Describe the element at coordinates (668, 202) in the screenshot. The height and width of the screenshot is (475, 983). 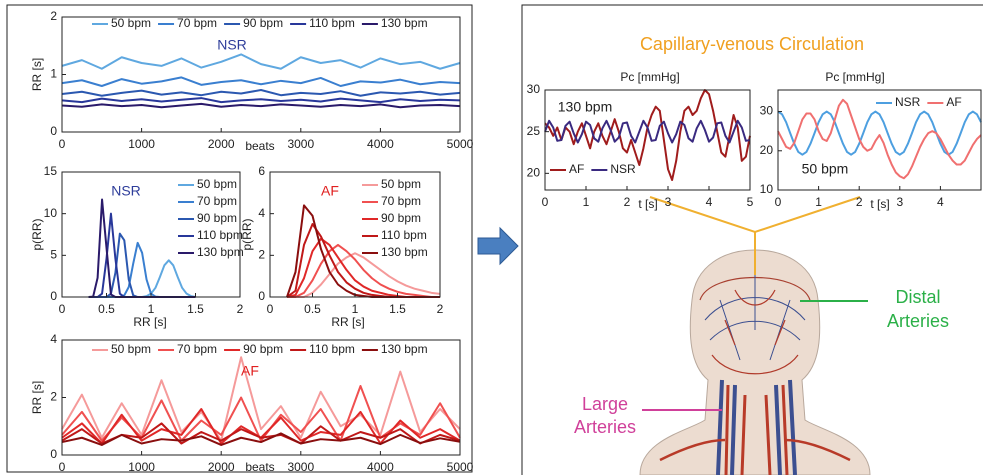
I see `x-tick-label: 3` at that location.